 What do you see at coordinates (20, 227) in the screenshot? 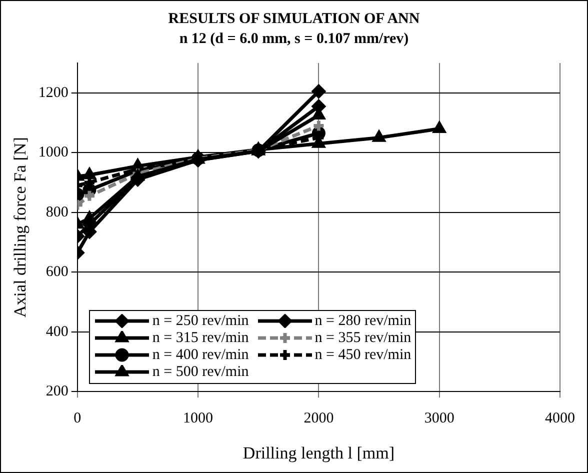
I see `y-axis-title: Axial drilling force Fa [N]` at bounding box center [20, 227].